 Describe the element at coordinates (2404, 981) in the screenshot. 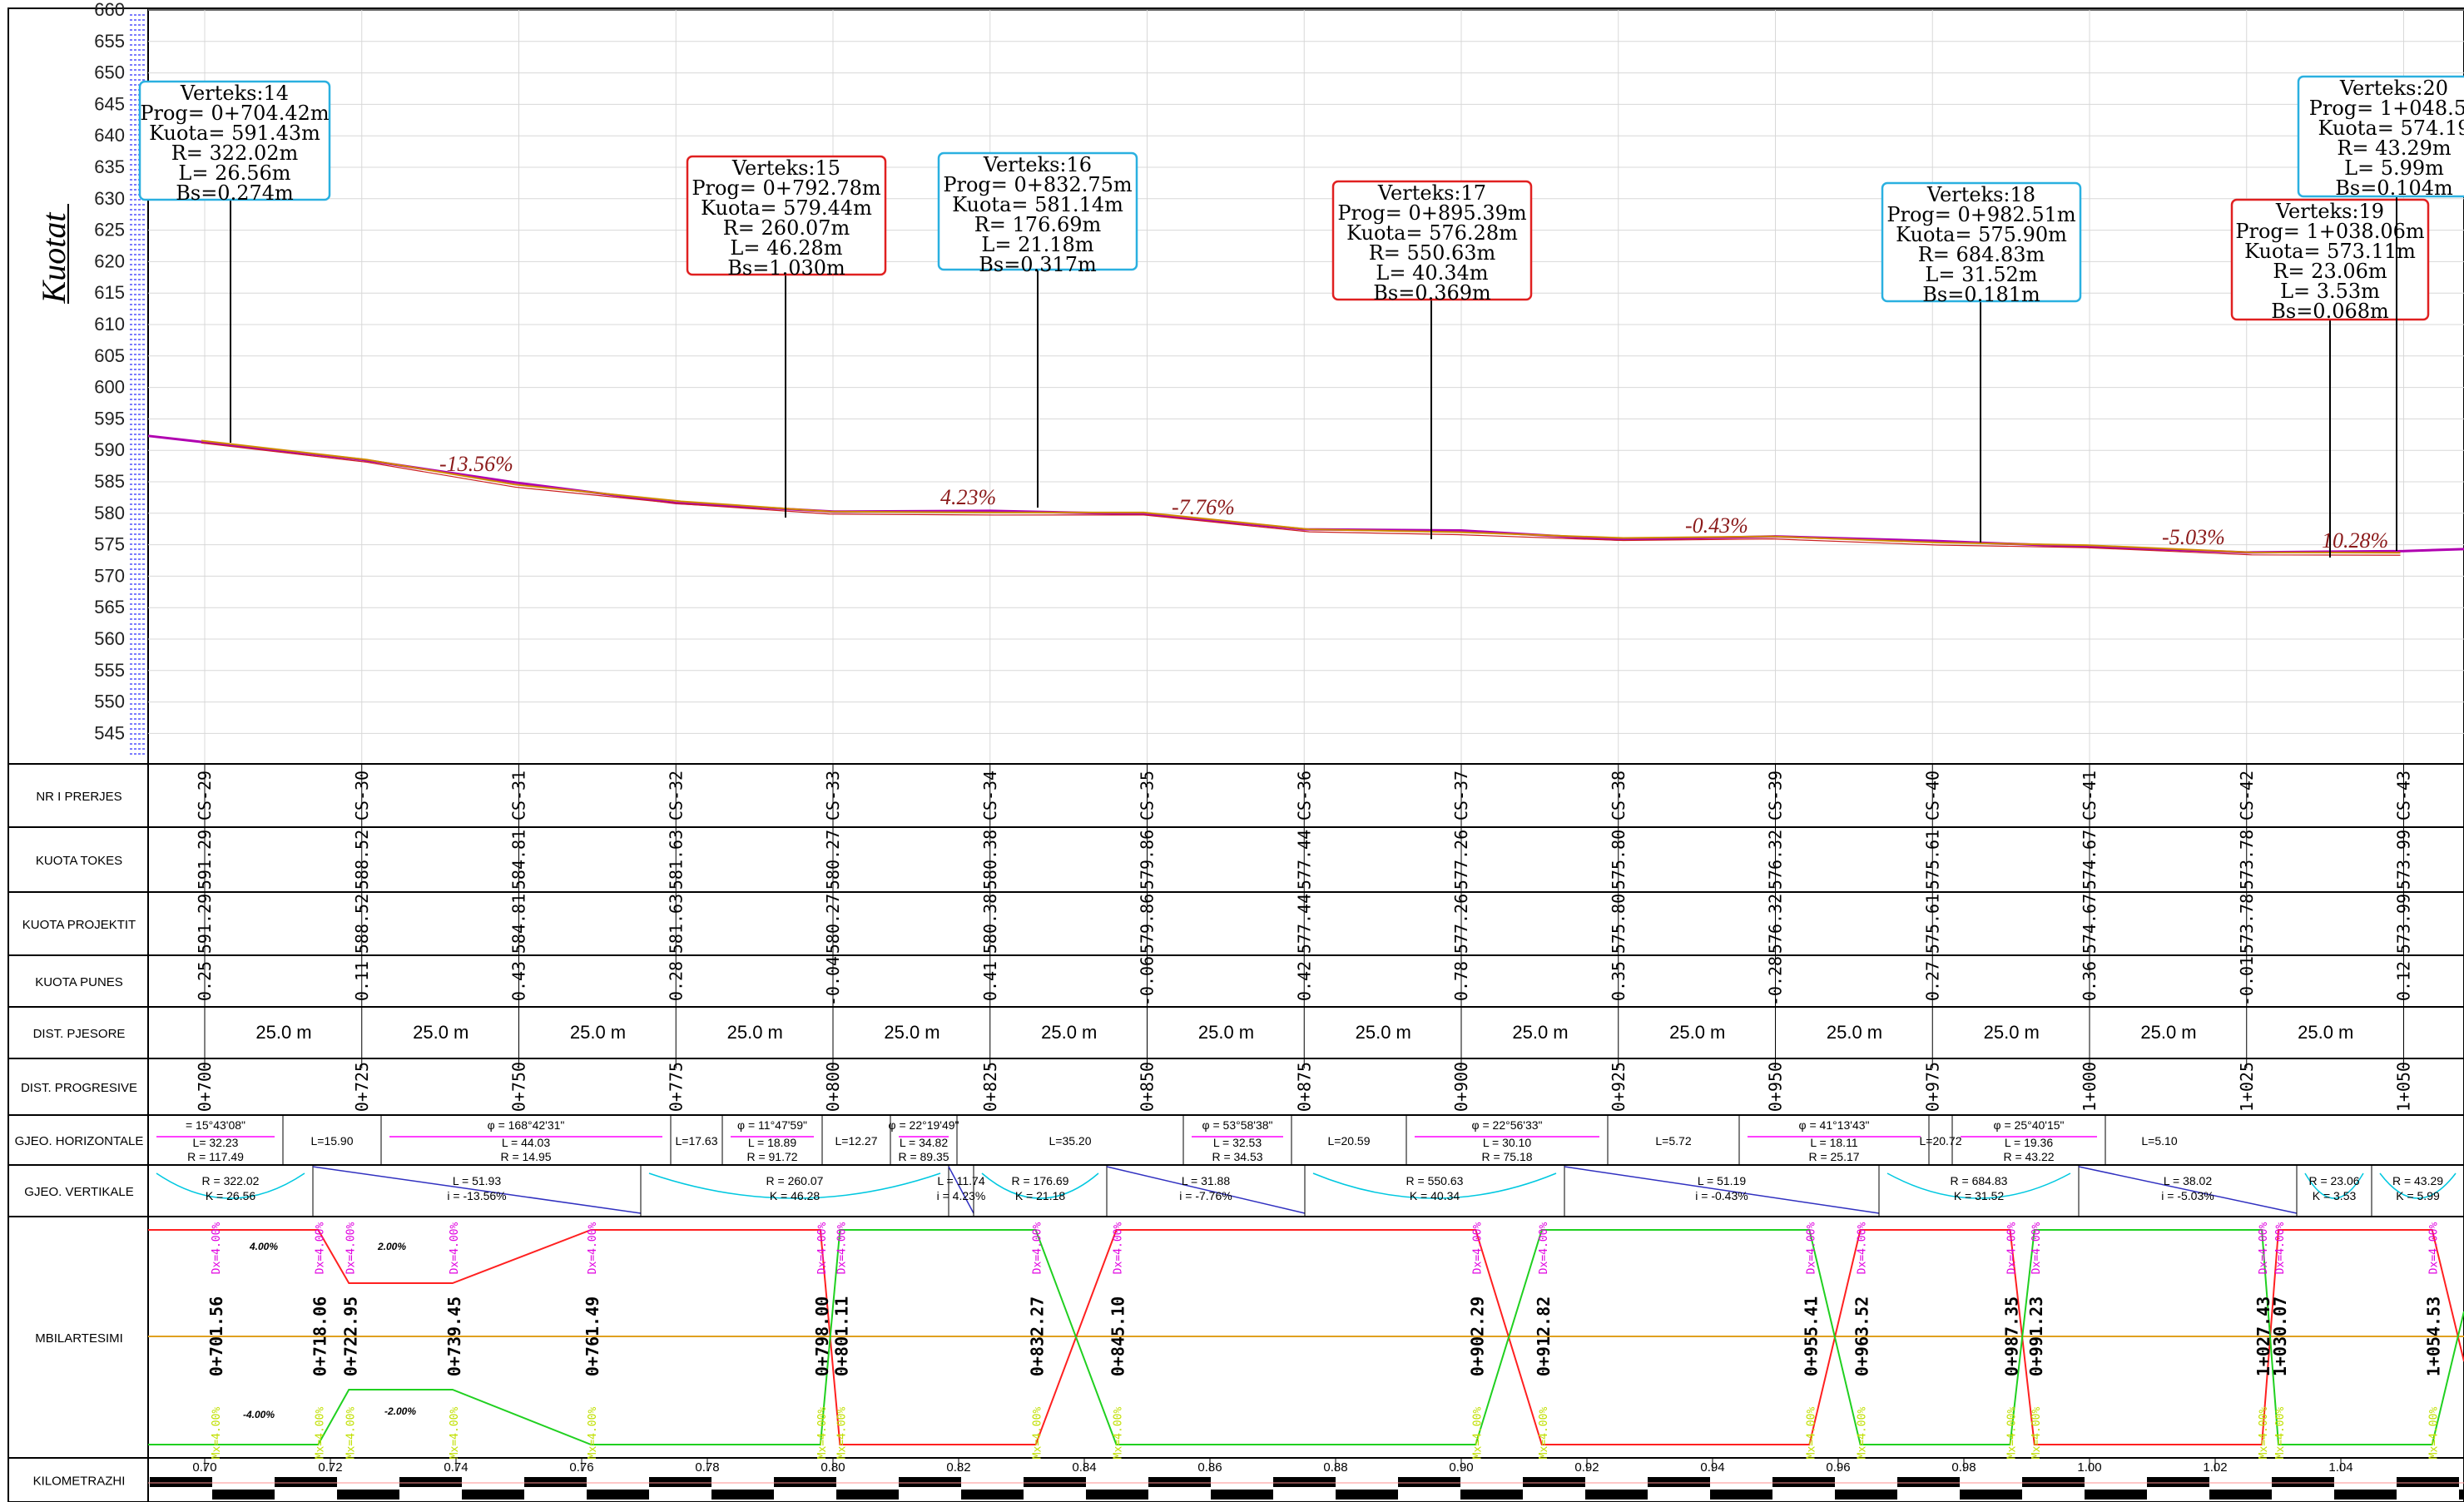

I see `cut-fill-label: 0.12` at that location.